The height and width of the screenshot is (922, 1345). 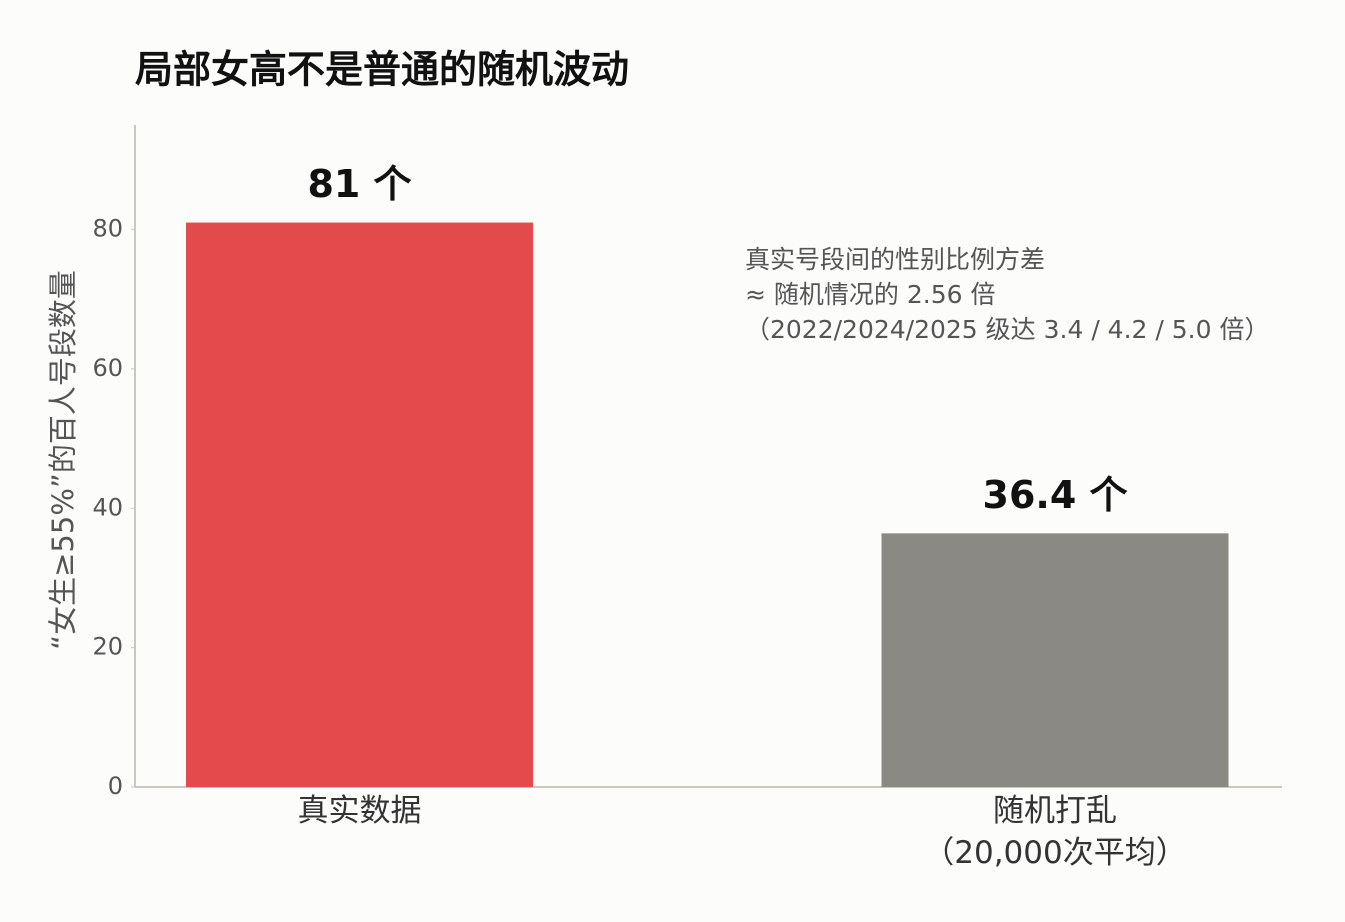 What do you see at coordinates (107, 368) in the screenshot?
I see `y-tick-label: 60` at bounding box center [107, 368].